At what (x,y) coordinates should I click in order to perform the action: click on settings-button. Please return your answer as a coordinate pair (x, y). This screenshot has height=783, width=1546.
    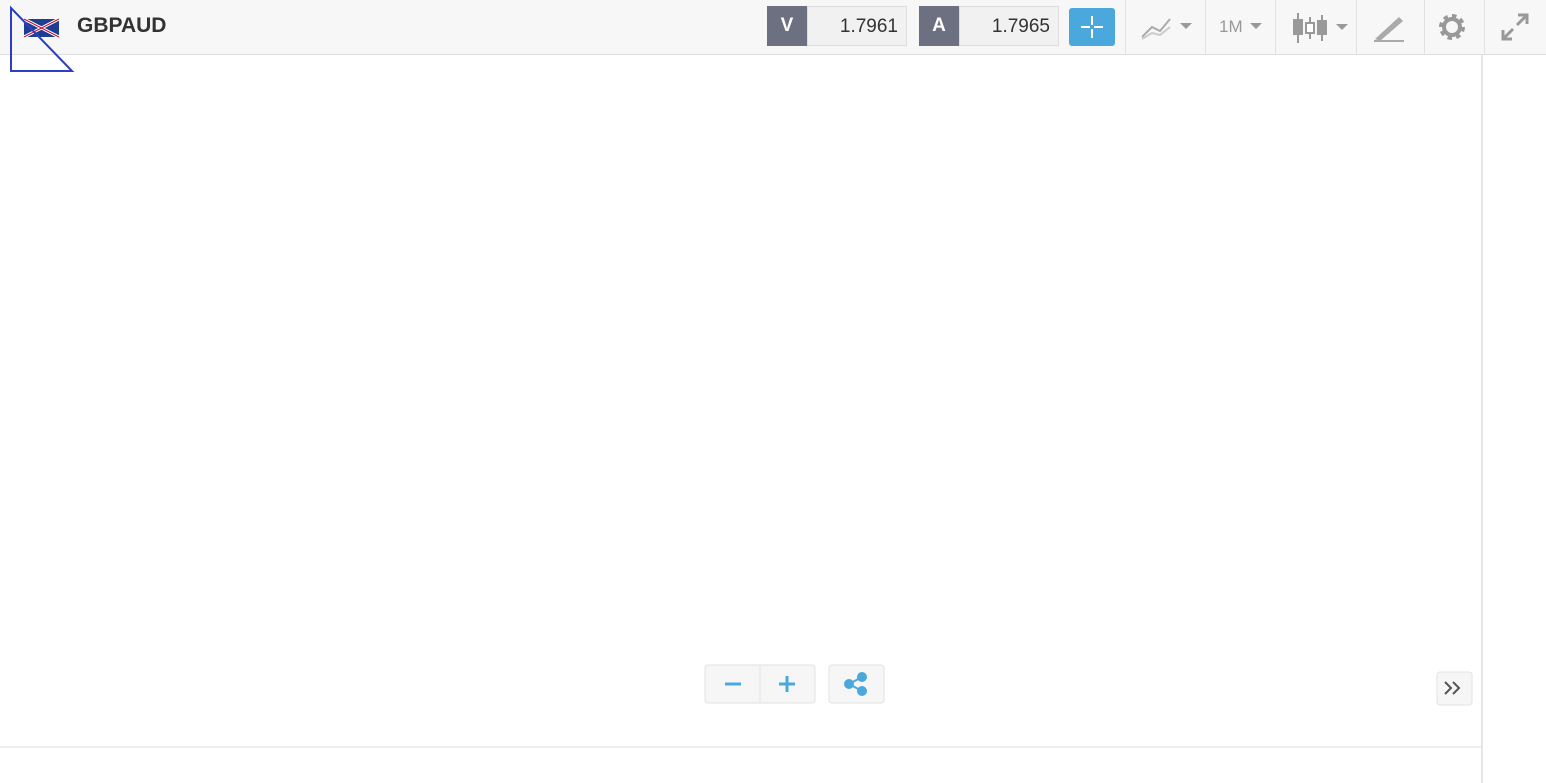
    Looking at the image, I should click on (1452, 27).